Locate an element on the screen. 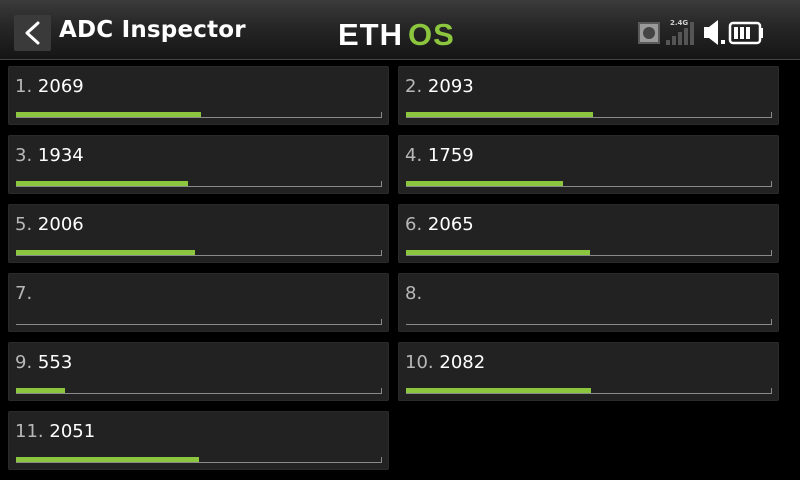 Image resolution: width=800 pixels, height=480 pixels. status-icons: 2.4G is located at coordinates (711, 31).